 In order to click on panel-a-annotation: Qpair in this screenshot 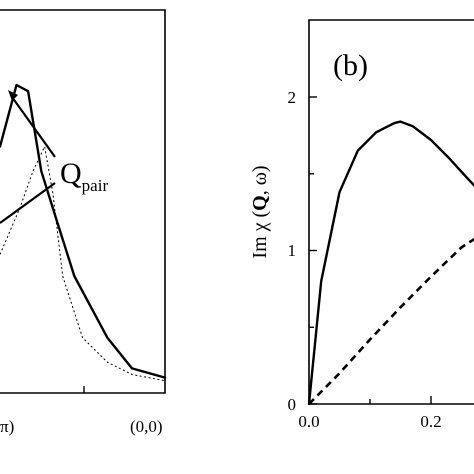, I will do `click(84, 176)`.